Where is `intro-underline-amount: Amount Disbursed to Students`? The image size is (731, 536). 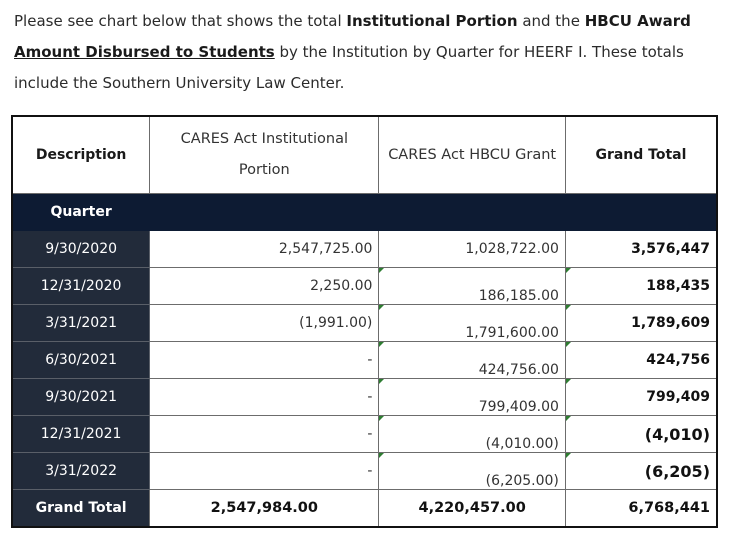
intro-underline-amount: Amount Disbursed to Students is located at coordinates (144, 52).